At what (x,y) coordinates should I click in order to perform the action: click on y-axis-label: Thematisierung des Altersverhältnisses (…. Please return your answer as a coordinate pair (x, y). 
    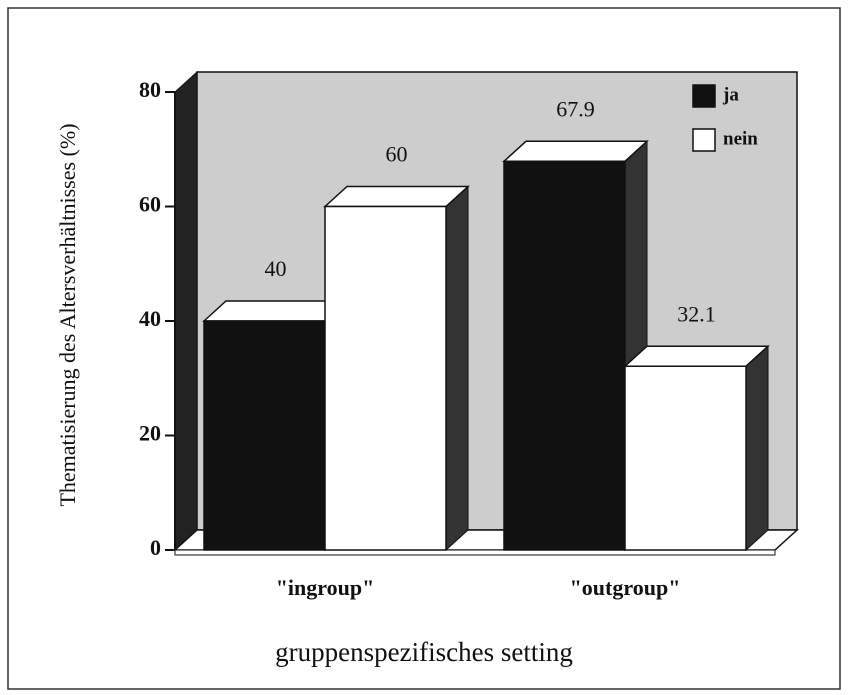
    Looking at the image, I should click on (67, 314).